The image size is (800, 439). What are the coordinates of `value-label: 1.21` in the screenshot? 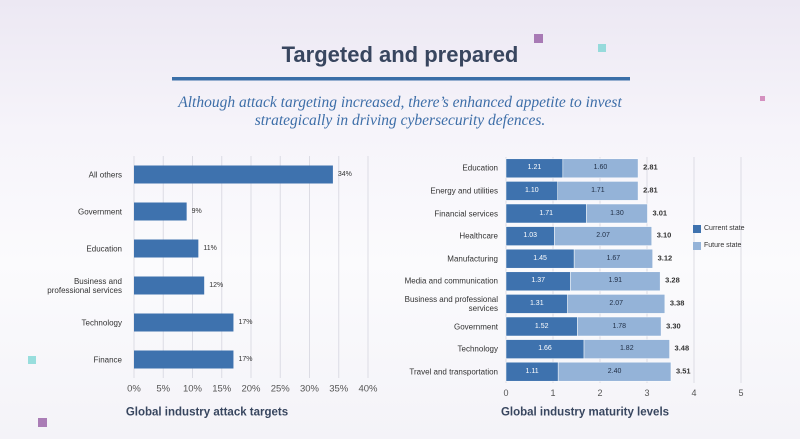 It's located at (534, 168).